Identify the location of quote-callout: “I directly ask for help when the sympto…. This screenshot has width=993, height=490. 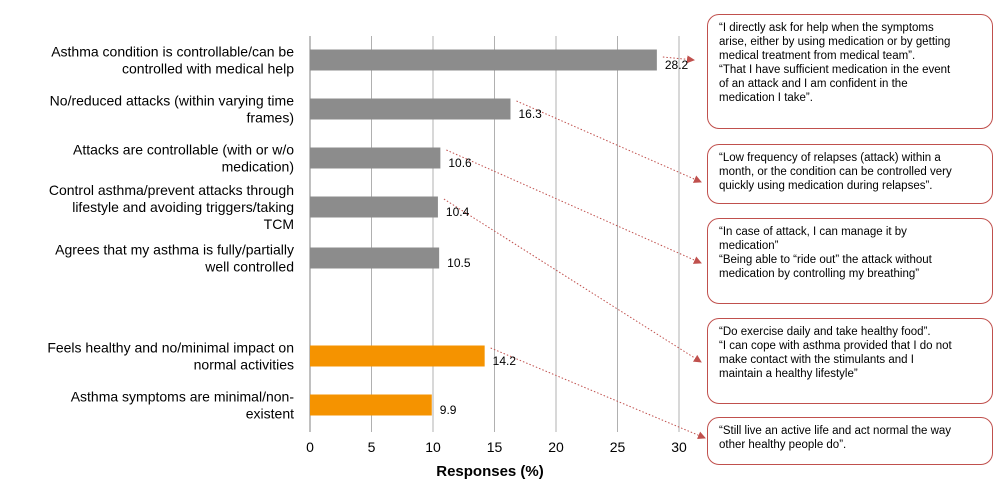
(850, 71).